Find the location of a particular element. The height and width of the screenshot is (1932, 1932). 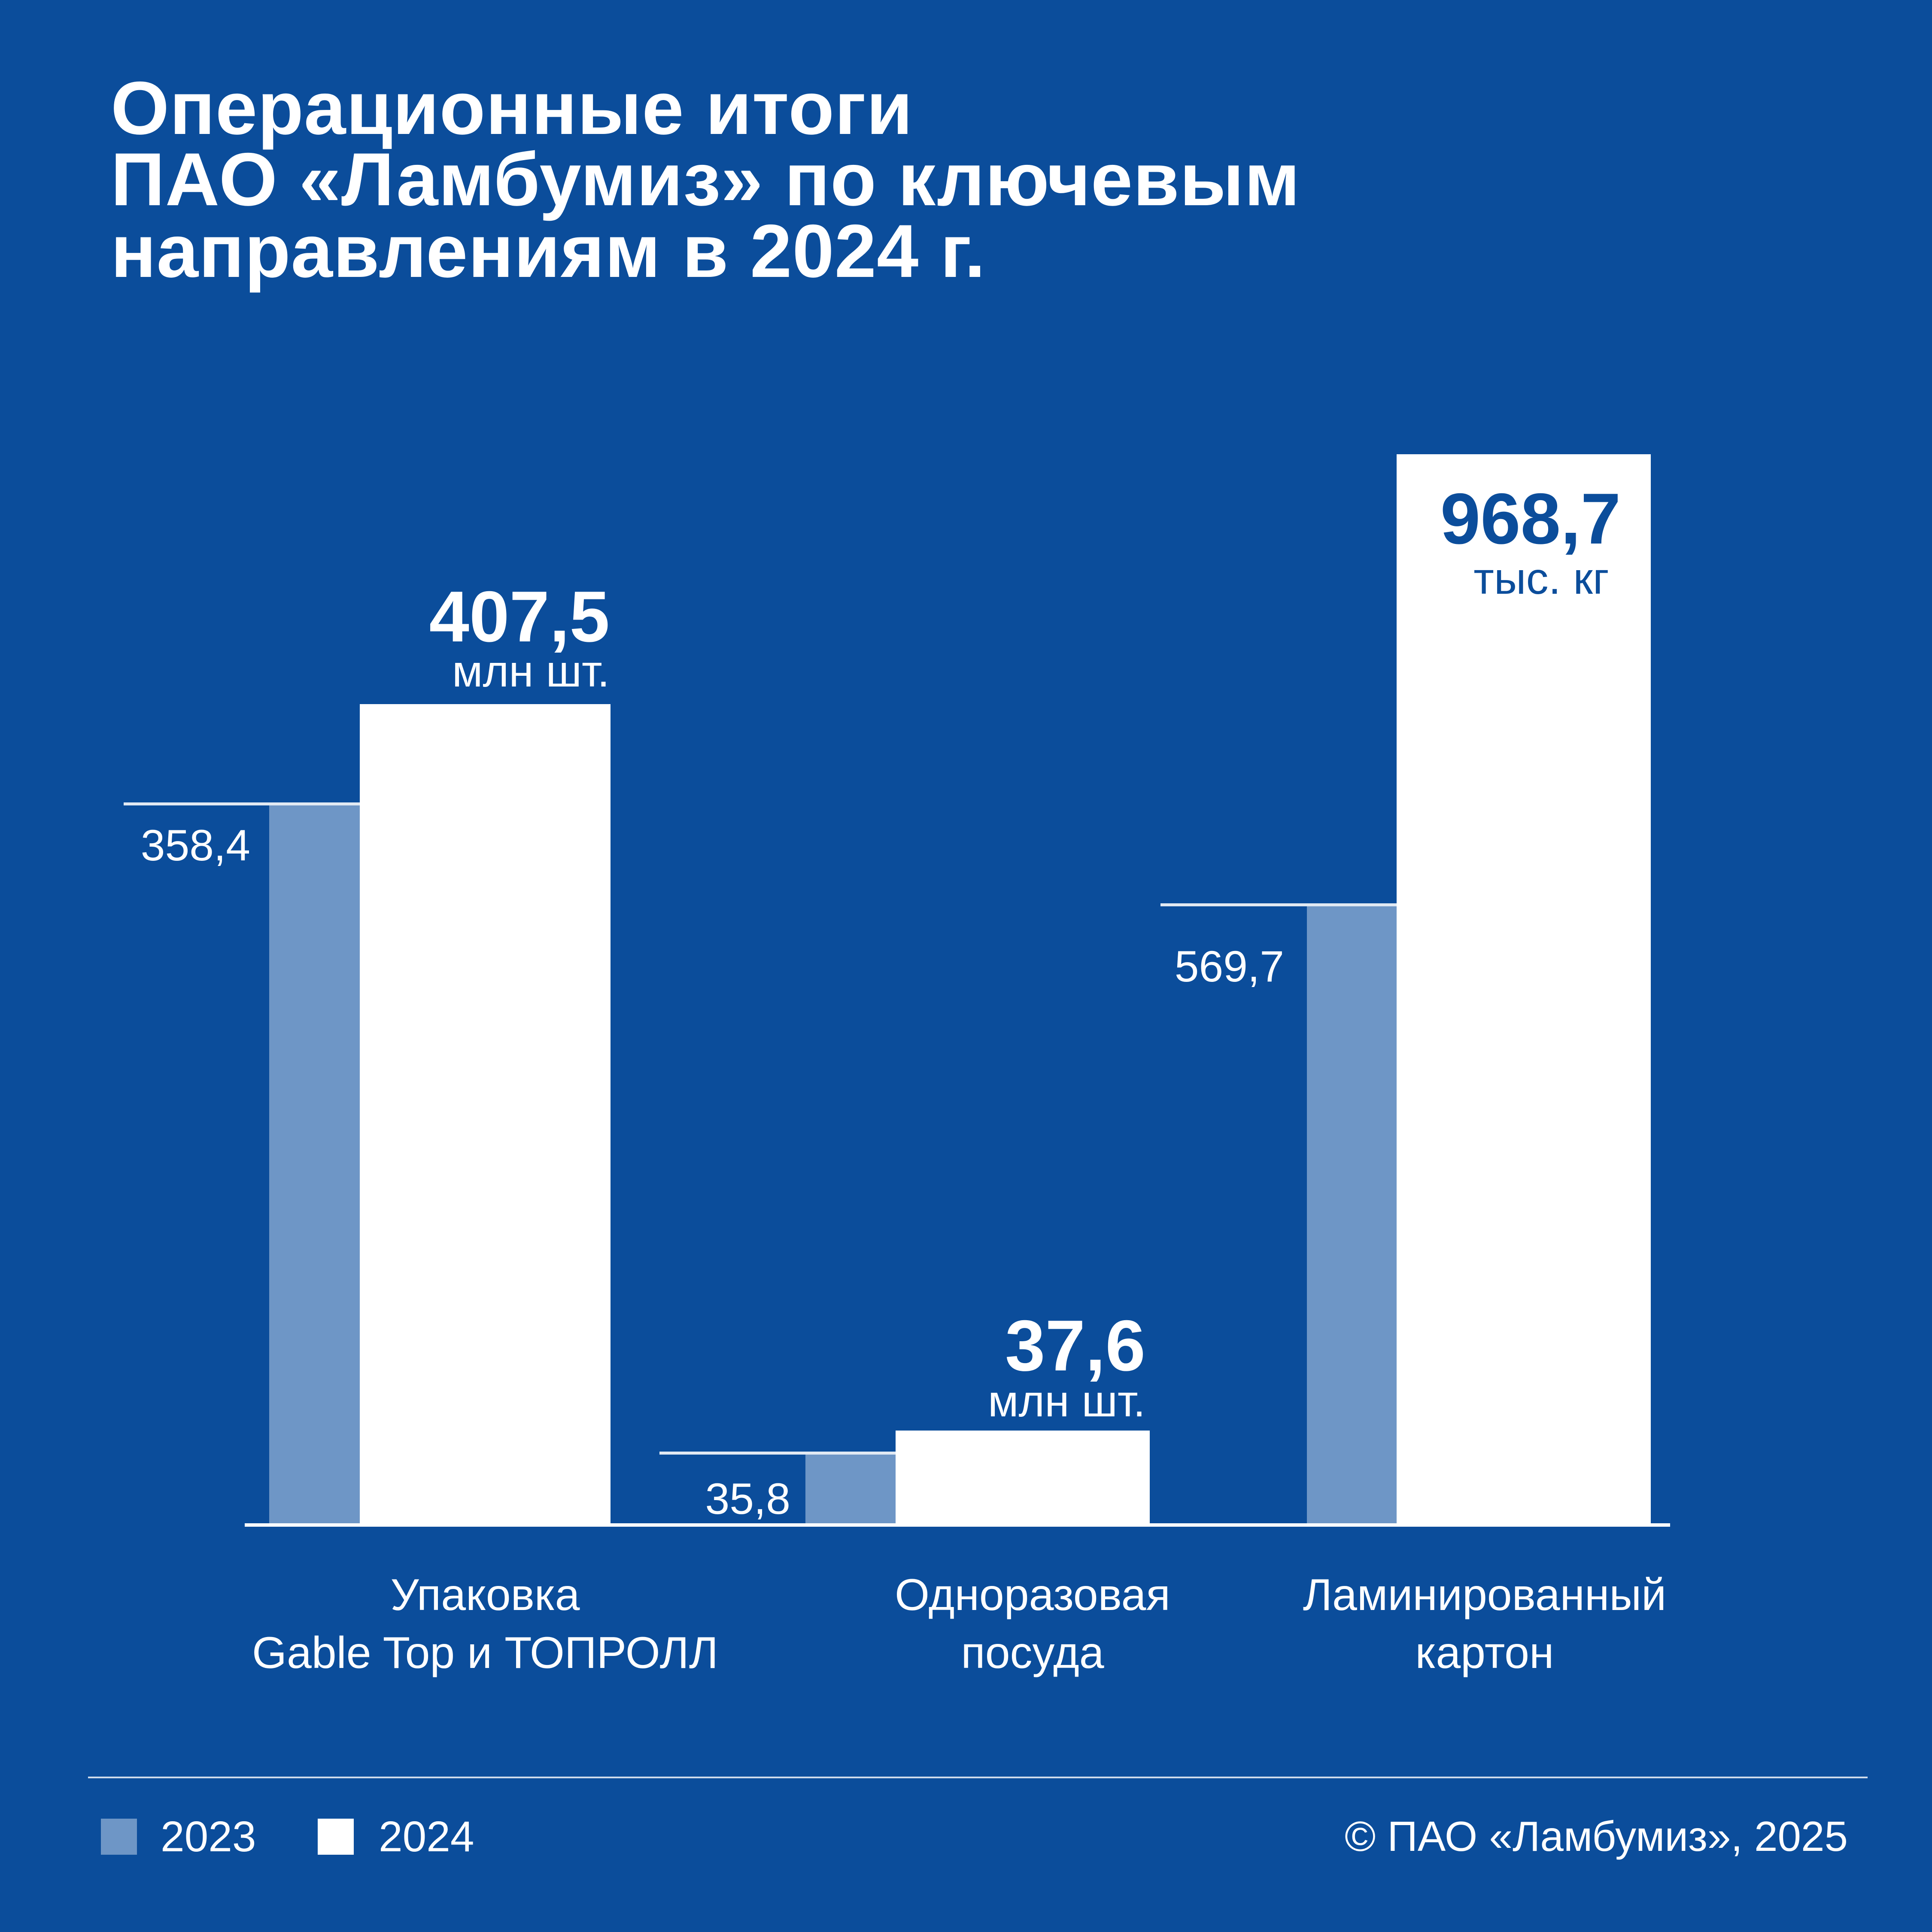

page-title-line-1: Операционные итоги is located at coordinates (512, 109).